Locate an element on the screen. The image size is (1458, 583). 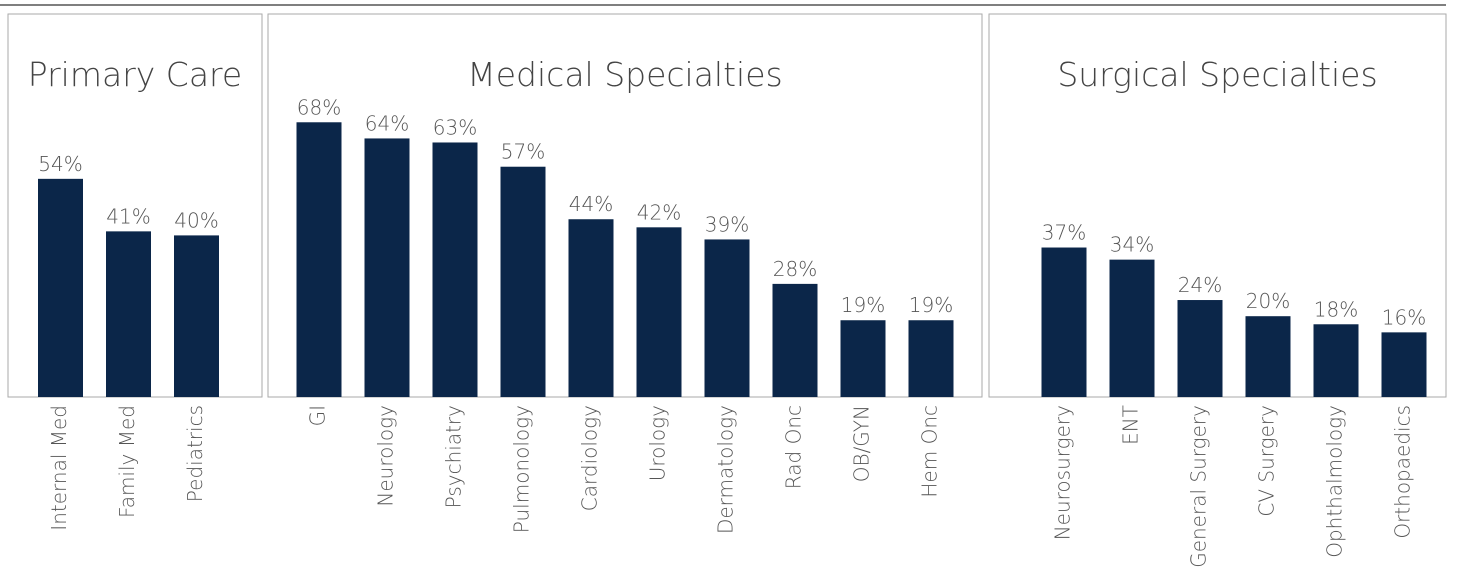
category-label: GI is located at coordinates (318, 415).